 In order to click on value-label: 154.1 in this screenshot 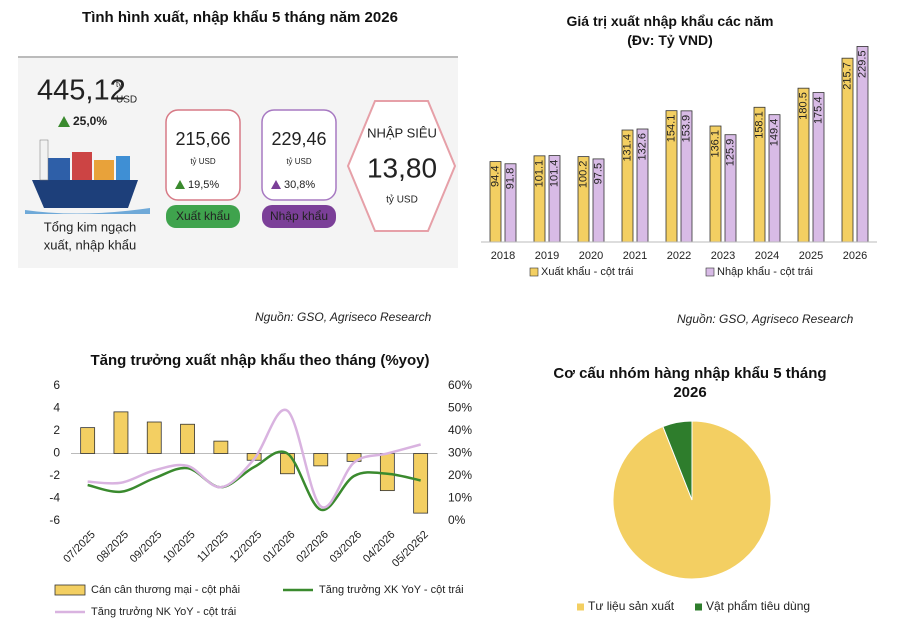, I will do `click(671, 129)`.